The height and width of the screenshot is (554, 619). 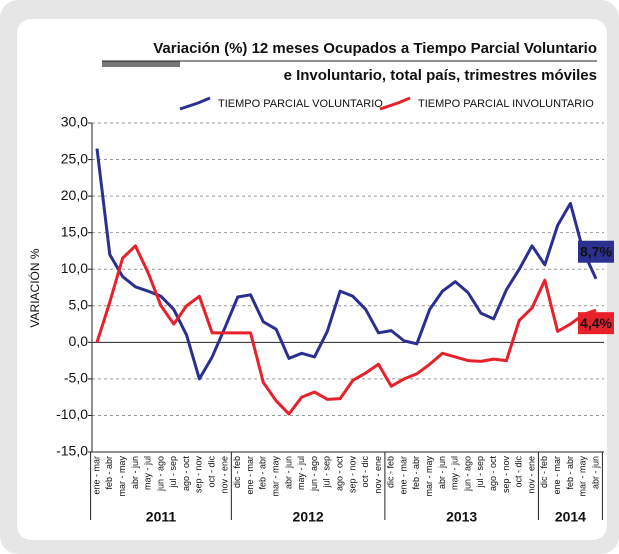 I want to click on y-tick-label: 30,0, so click(x=74, y=122).